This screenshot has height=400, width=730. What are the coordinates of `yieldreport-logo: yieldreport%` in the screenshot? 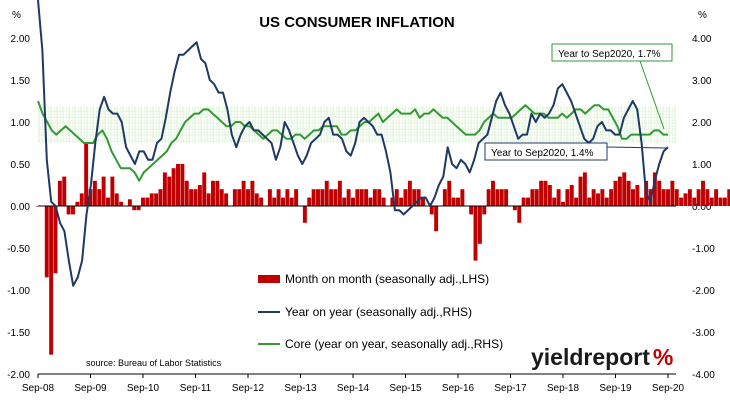 It's located at (602, 357).